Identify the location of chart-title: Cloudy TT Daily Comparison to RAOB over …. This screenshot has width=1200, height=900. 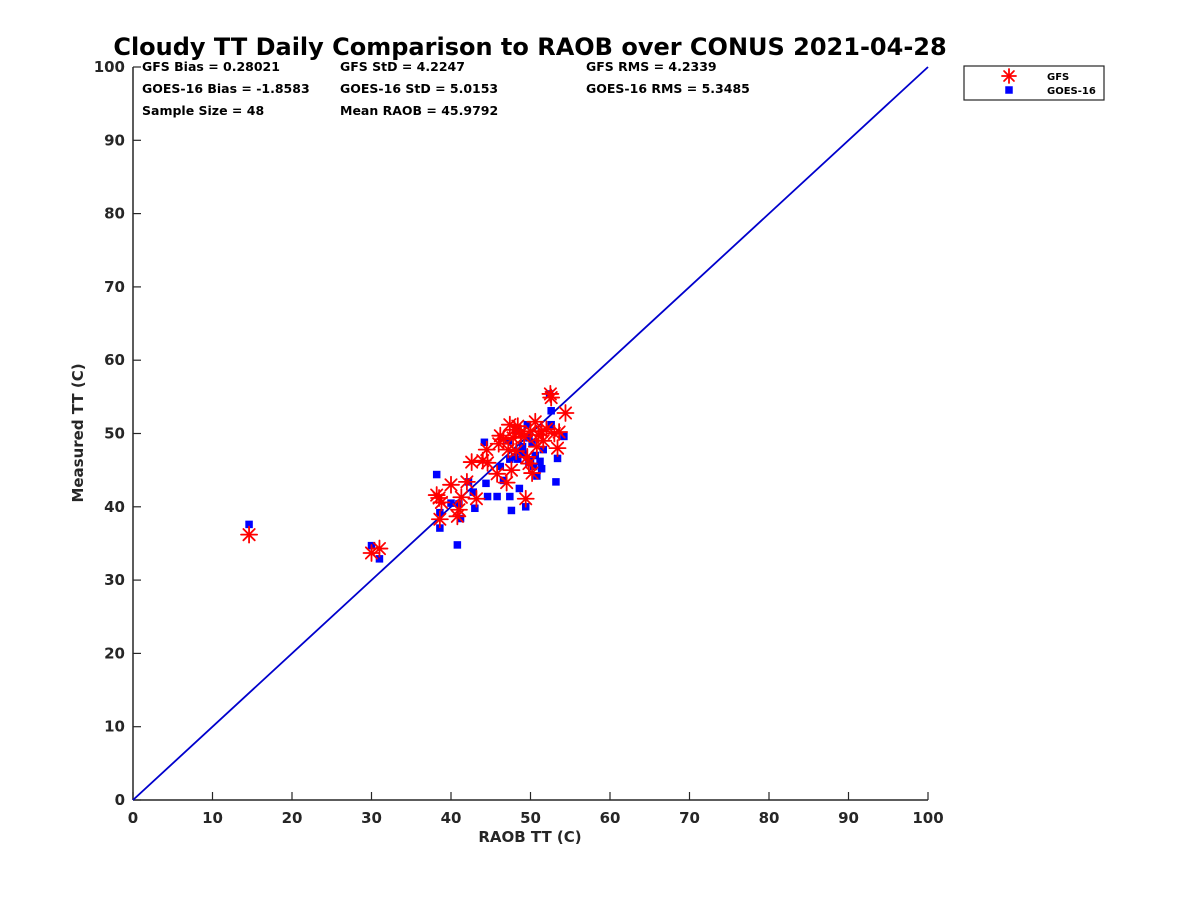
(529, 47).